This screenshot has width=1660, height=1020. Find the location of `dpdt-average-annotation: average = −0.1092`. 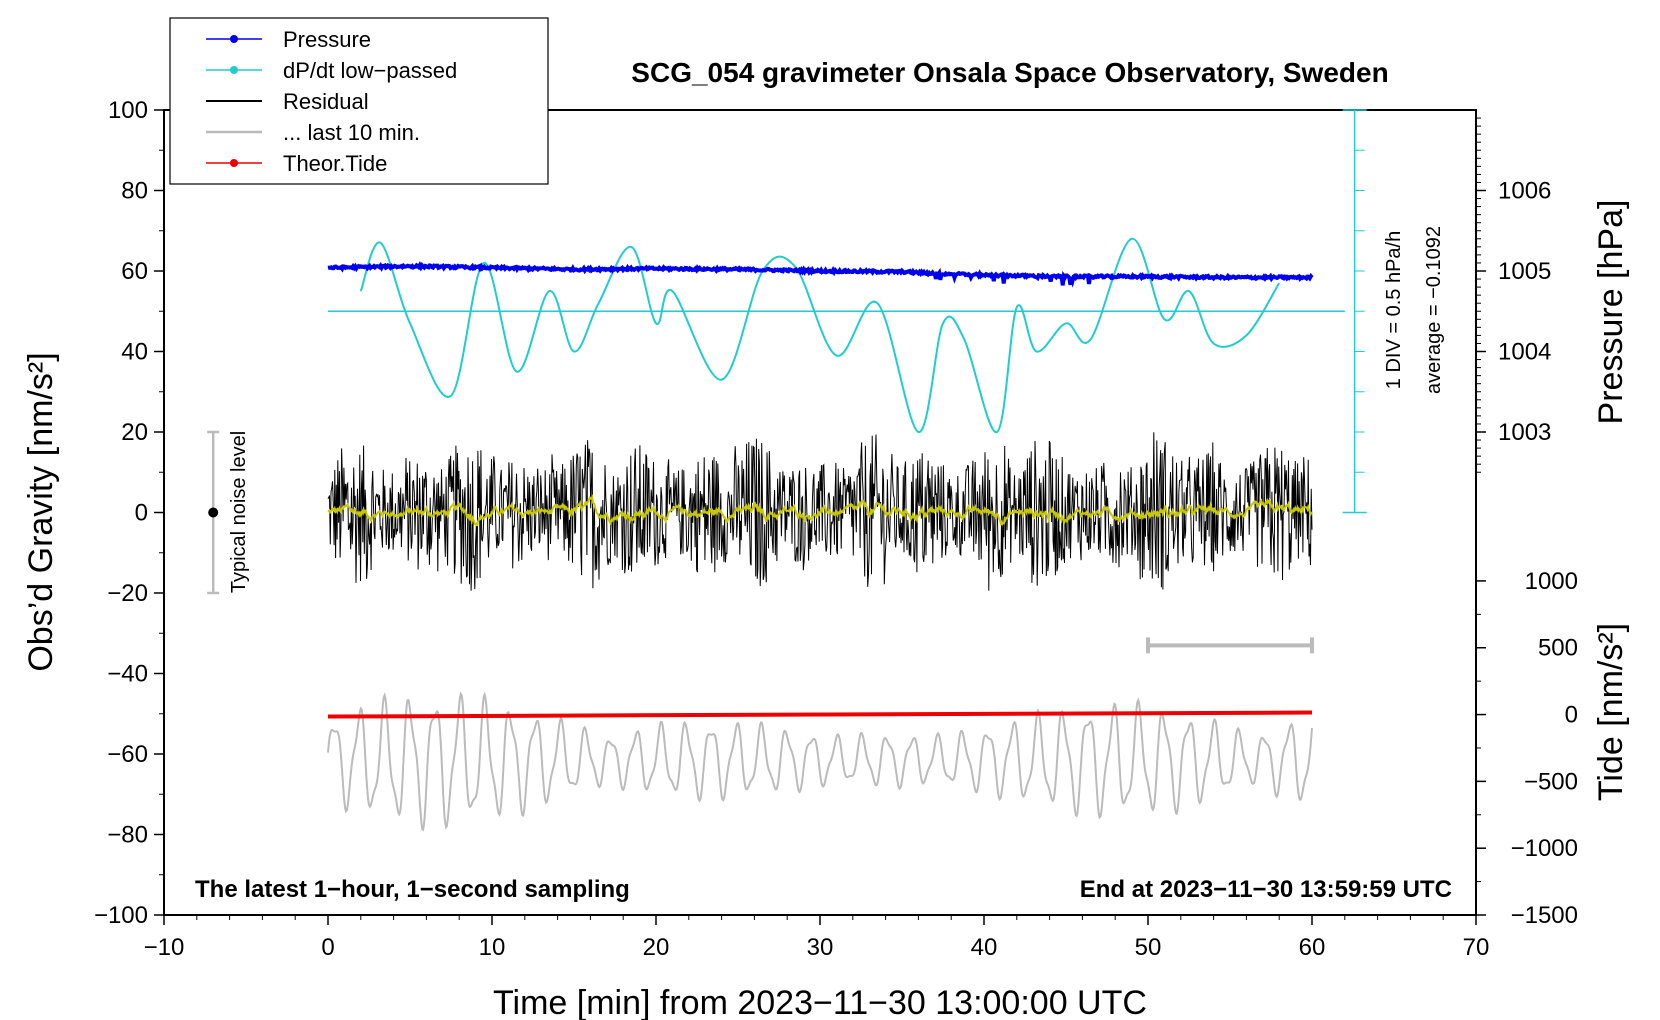

dpdt-average-annotation: average = −0.1092 is located at coordinates (1434, 310).